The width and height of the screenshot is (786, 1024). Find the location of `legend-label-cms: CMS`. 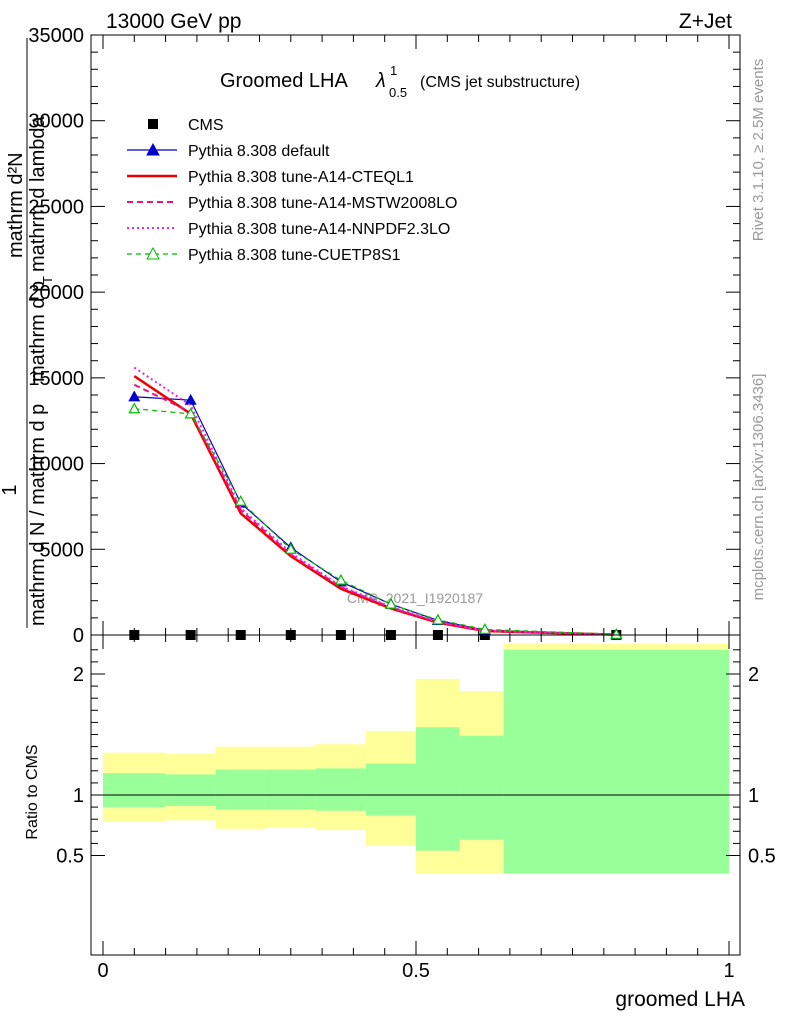

legend-label-cms: CMS is located at coordinates (206, 125).